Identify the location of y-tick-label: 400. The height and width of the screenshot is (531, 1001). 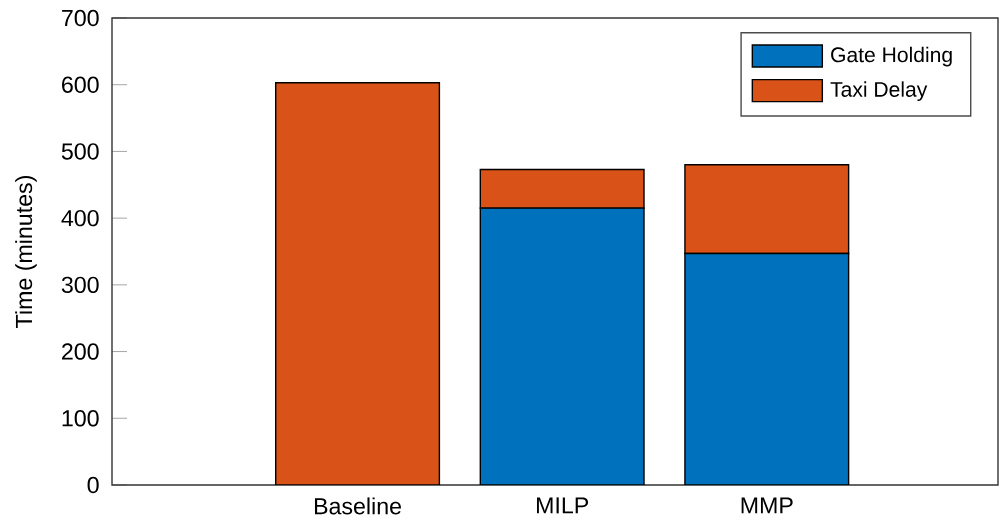
(80, 218).